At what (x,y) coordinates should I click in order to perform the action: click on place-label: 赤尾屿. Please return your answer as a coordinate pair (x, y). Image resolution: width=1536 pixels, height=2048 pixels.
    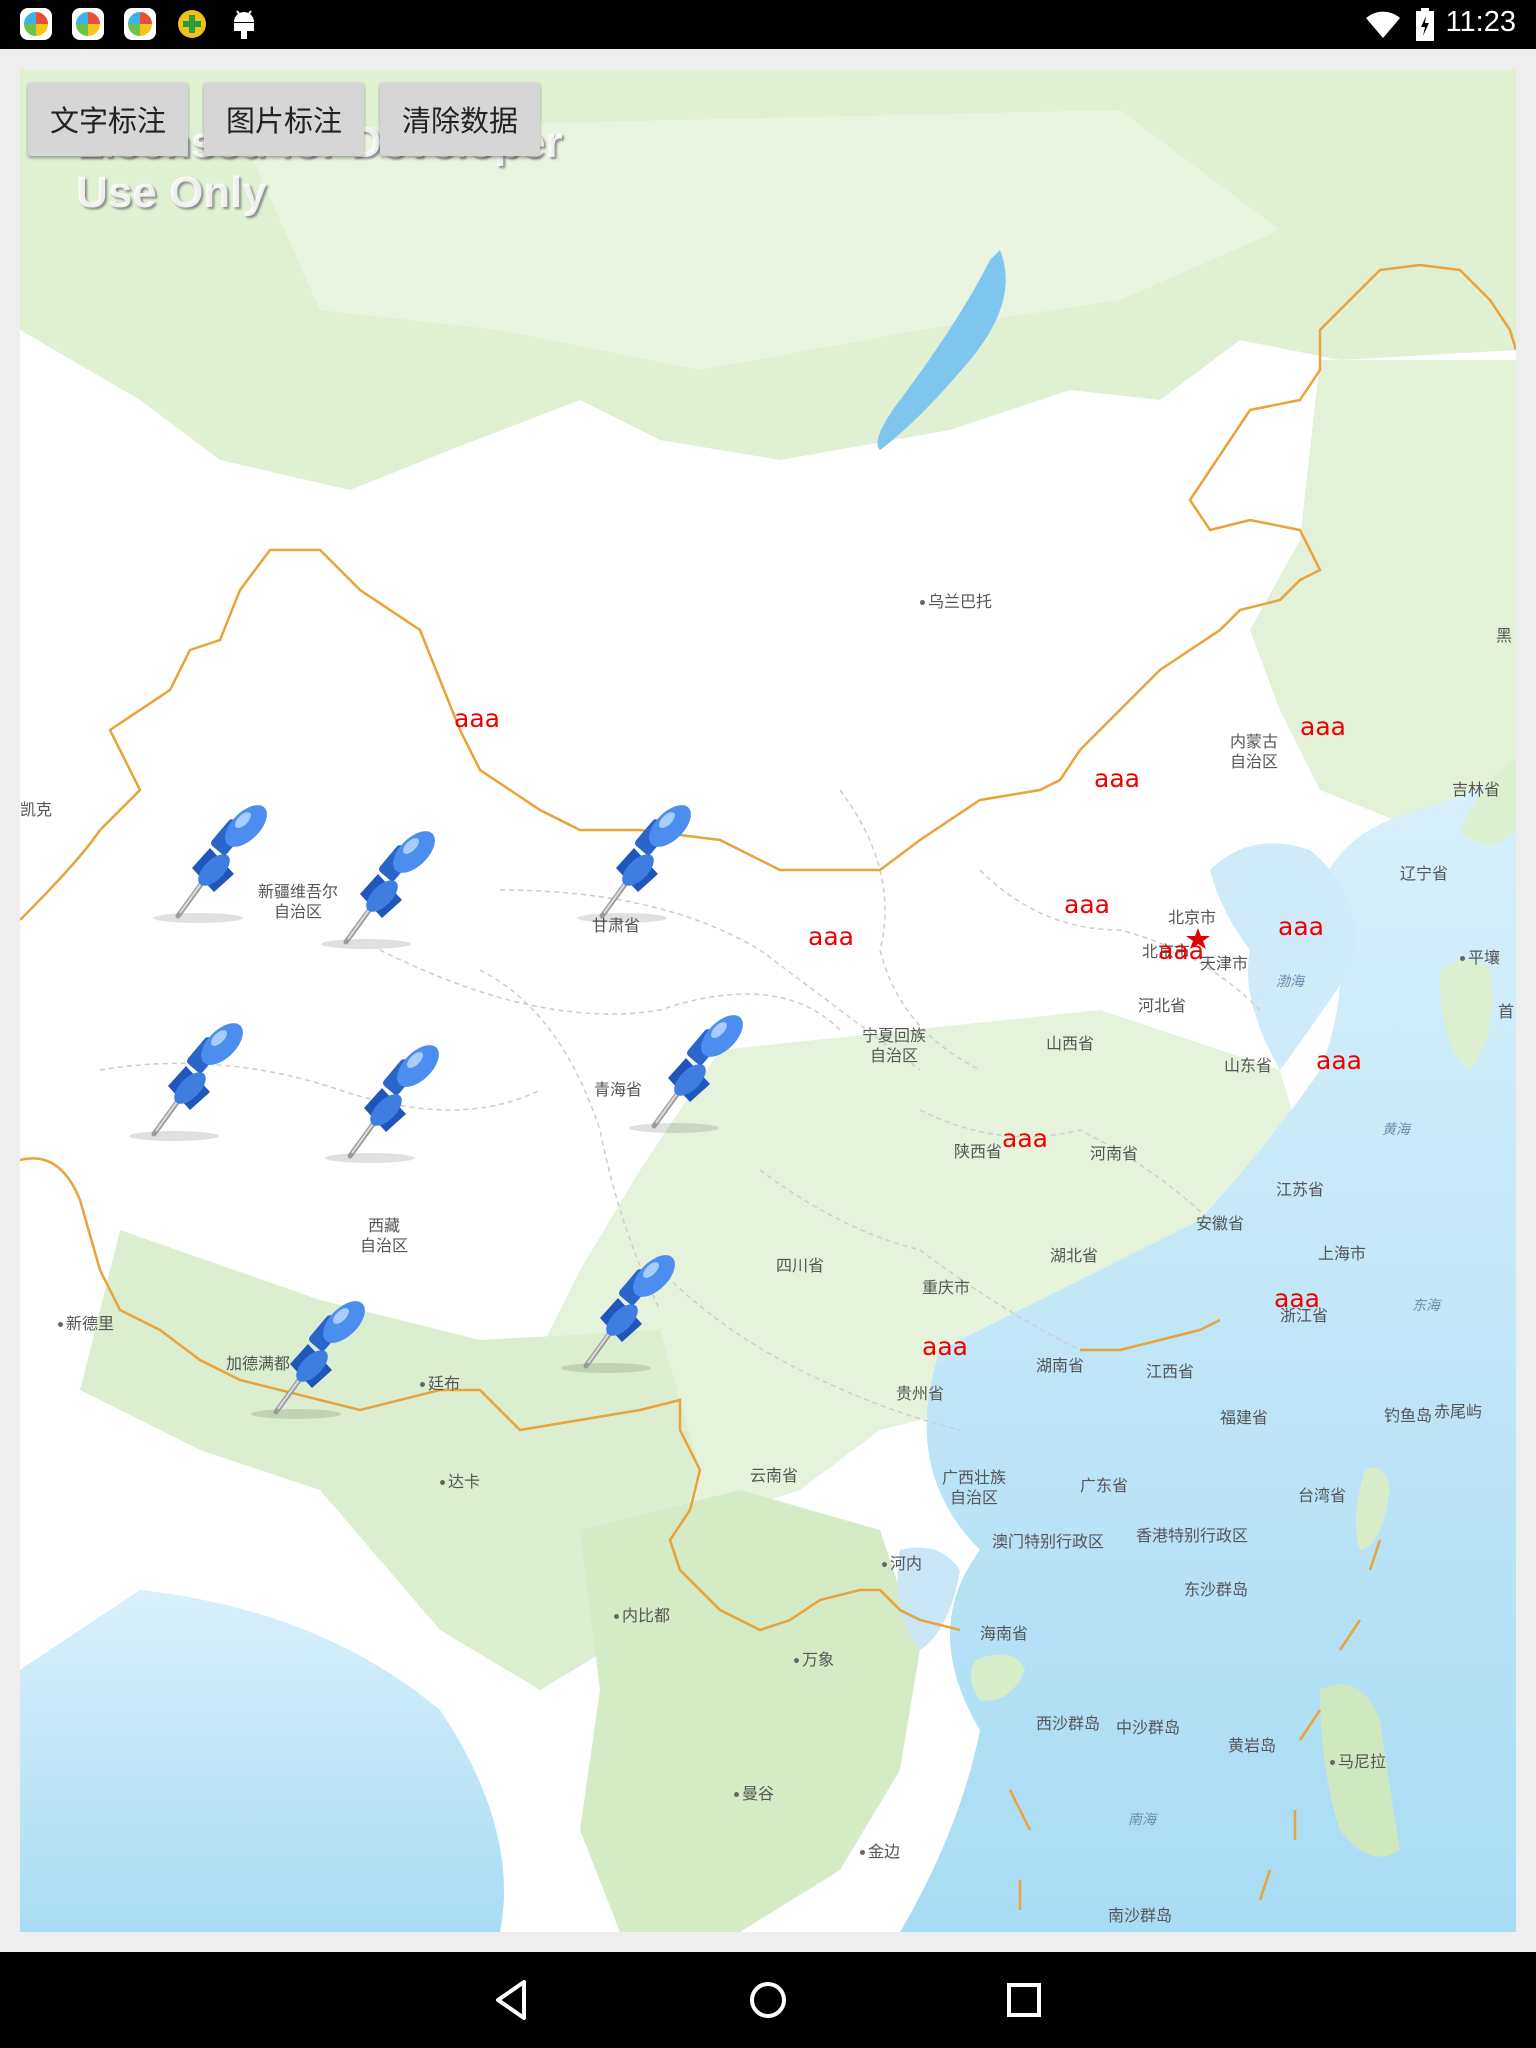
    Looking at the image, I should click on (1458, 1411).